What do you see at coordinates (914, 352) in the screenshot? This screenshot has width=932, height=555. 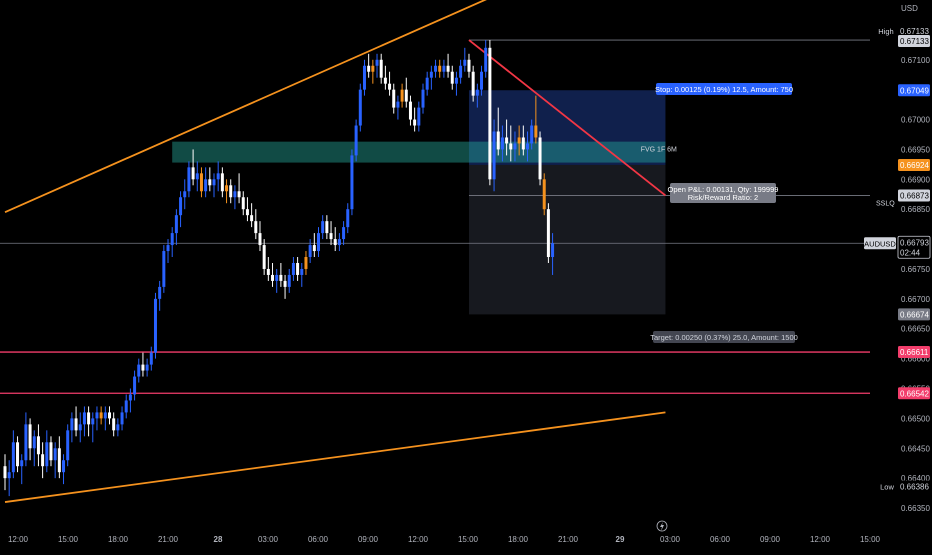 I see `support1-price-tag: 0.66611` at bounding box center [914, 352].